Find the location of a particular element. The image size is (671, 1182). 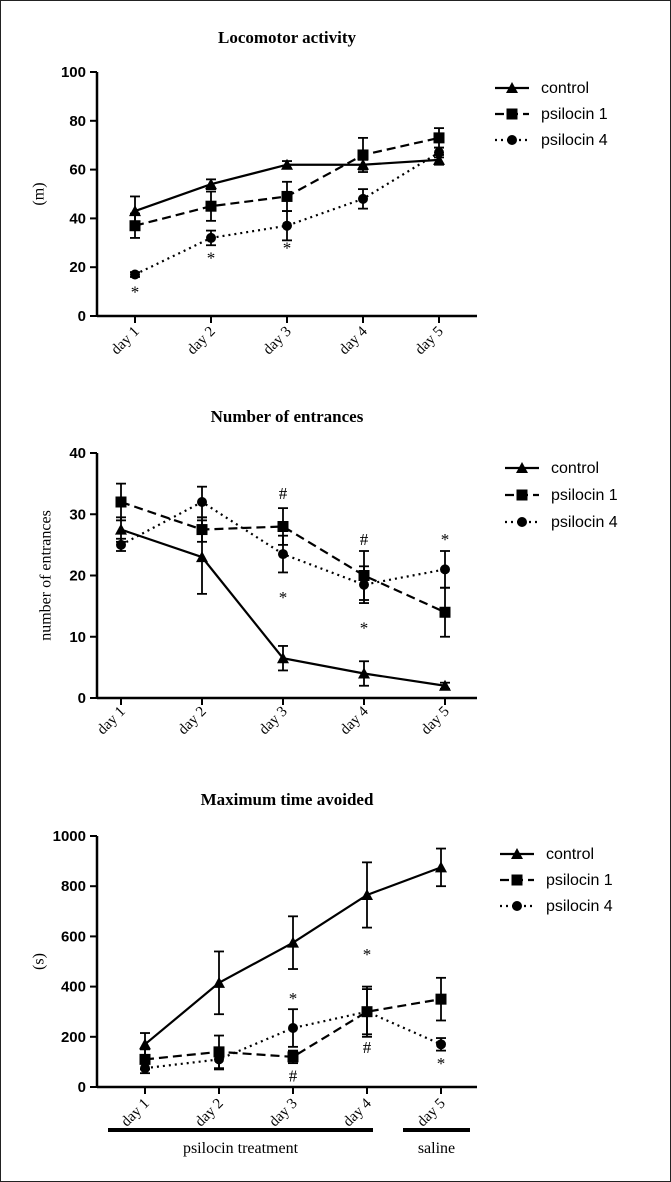

chart-title: Locomotor activity is located at coordinates (287, 37).